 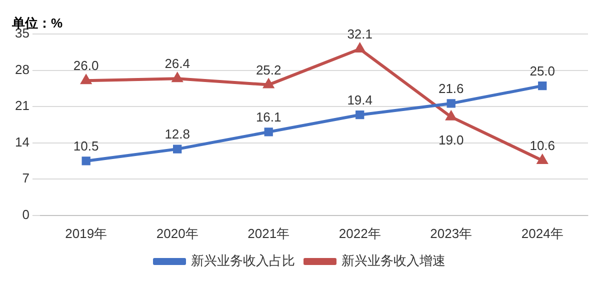 I want to click on y-tick-label: 21, so click(x=22, y=106).